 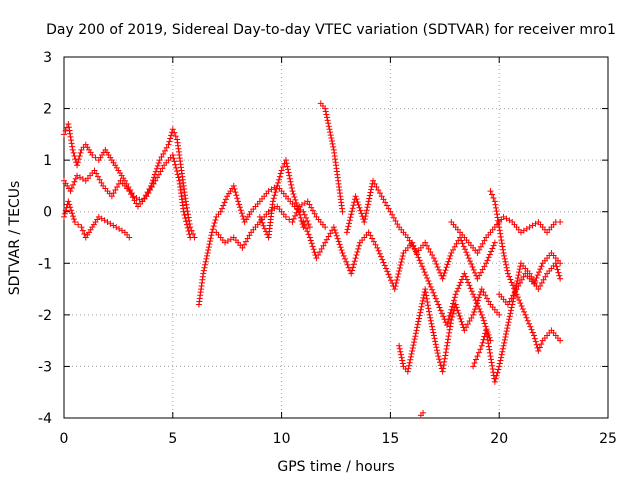 What do you see at coordinates (64, 439) in the screenshot?
I see `x-tick-label: 0` at bounding box center [64, 439].